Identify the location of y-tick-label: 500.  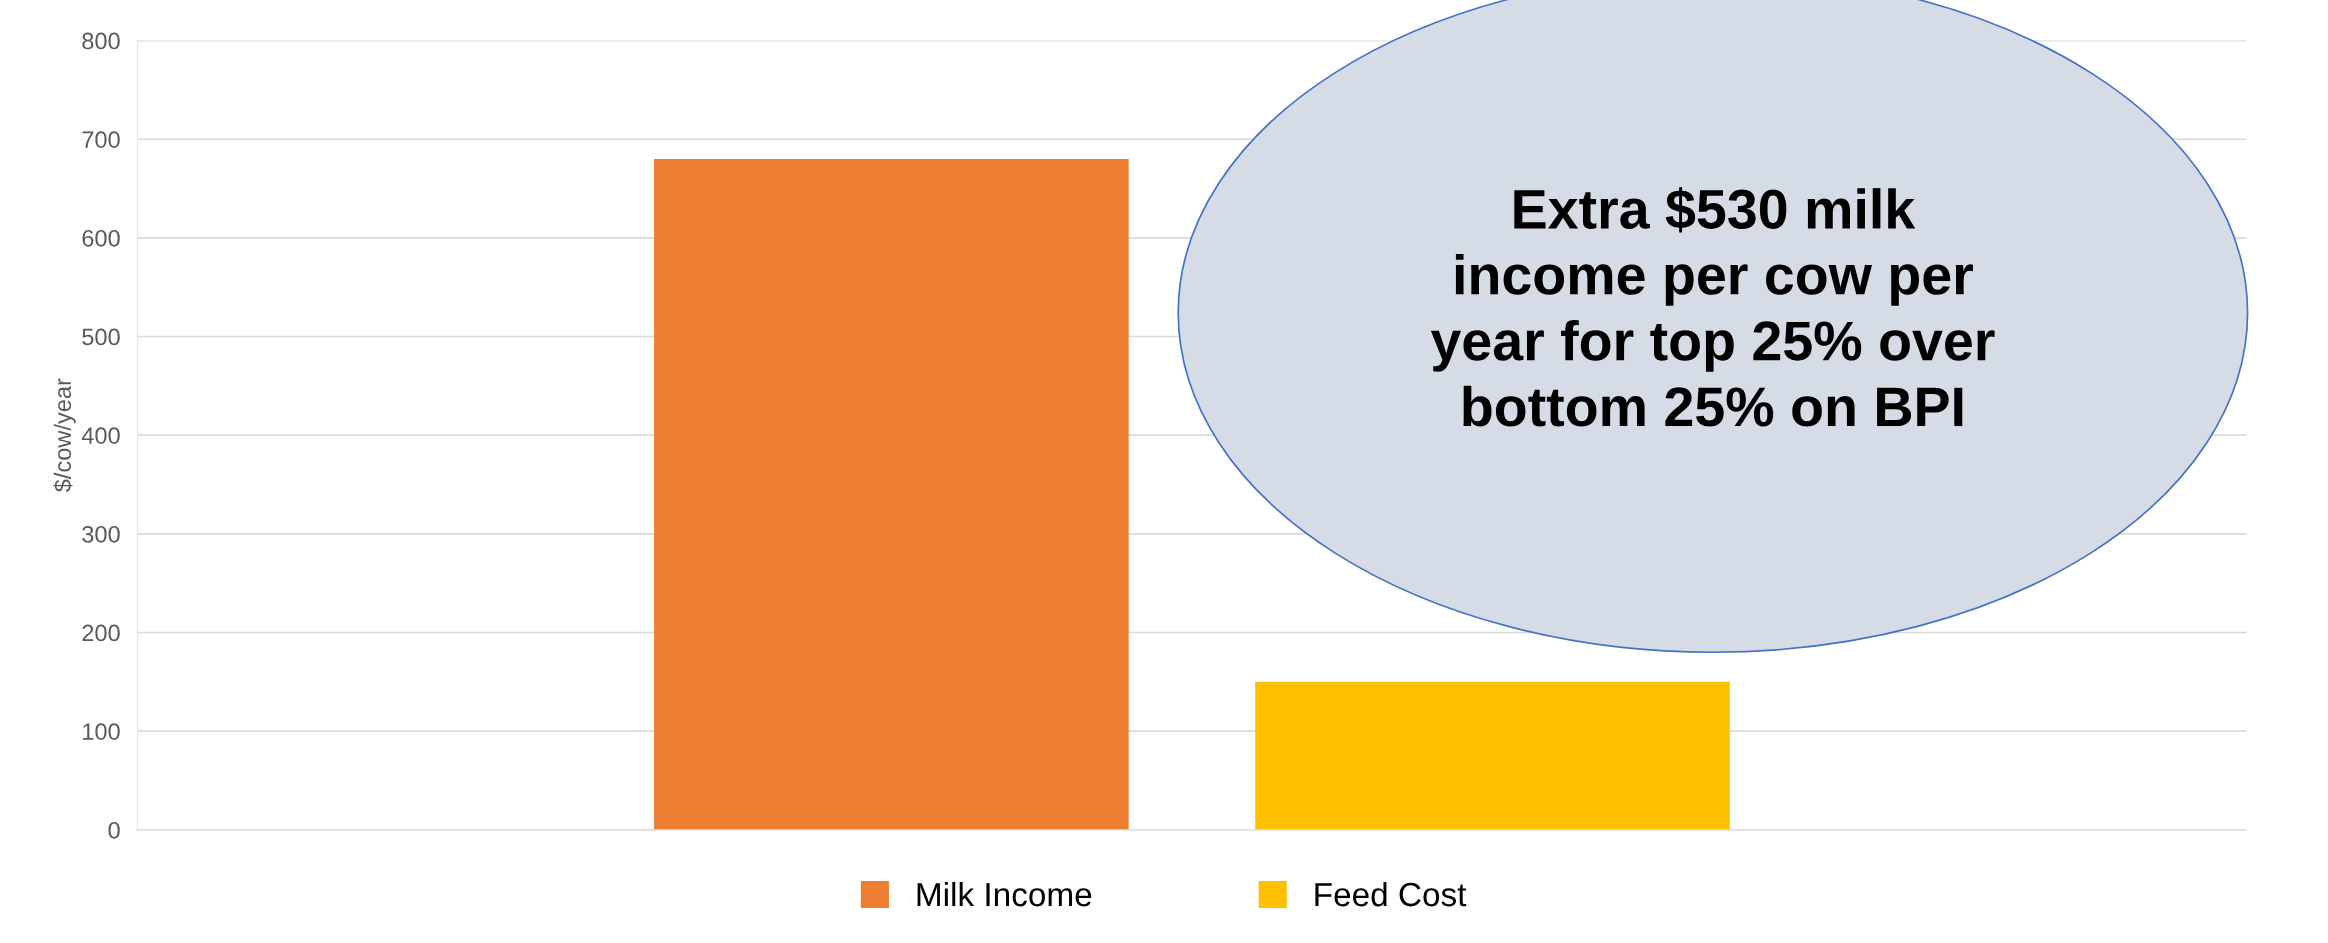
(101, 337).